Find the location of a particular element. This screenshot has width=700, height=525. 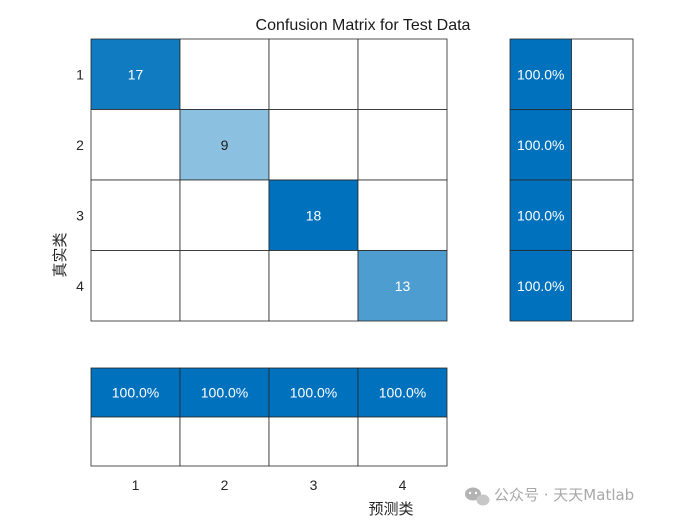

x-tick-label: 1 is located at coordinates (136, 485).